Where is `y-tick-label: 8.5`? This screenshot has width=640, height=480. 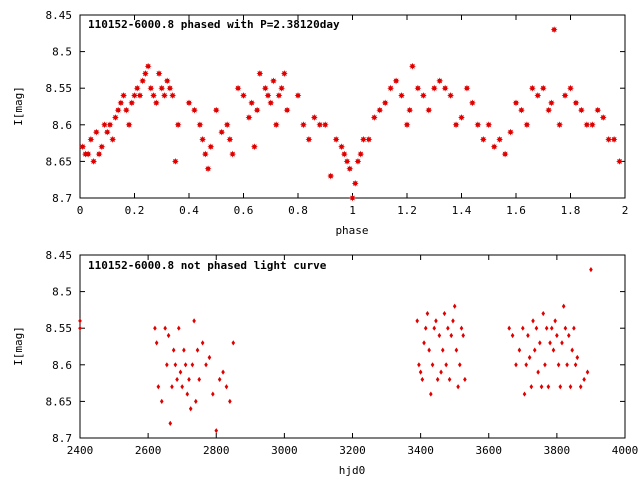
y-tick-label: 8.5 is located at coordinates (62, 292).